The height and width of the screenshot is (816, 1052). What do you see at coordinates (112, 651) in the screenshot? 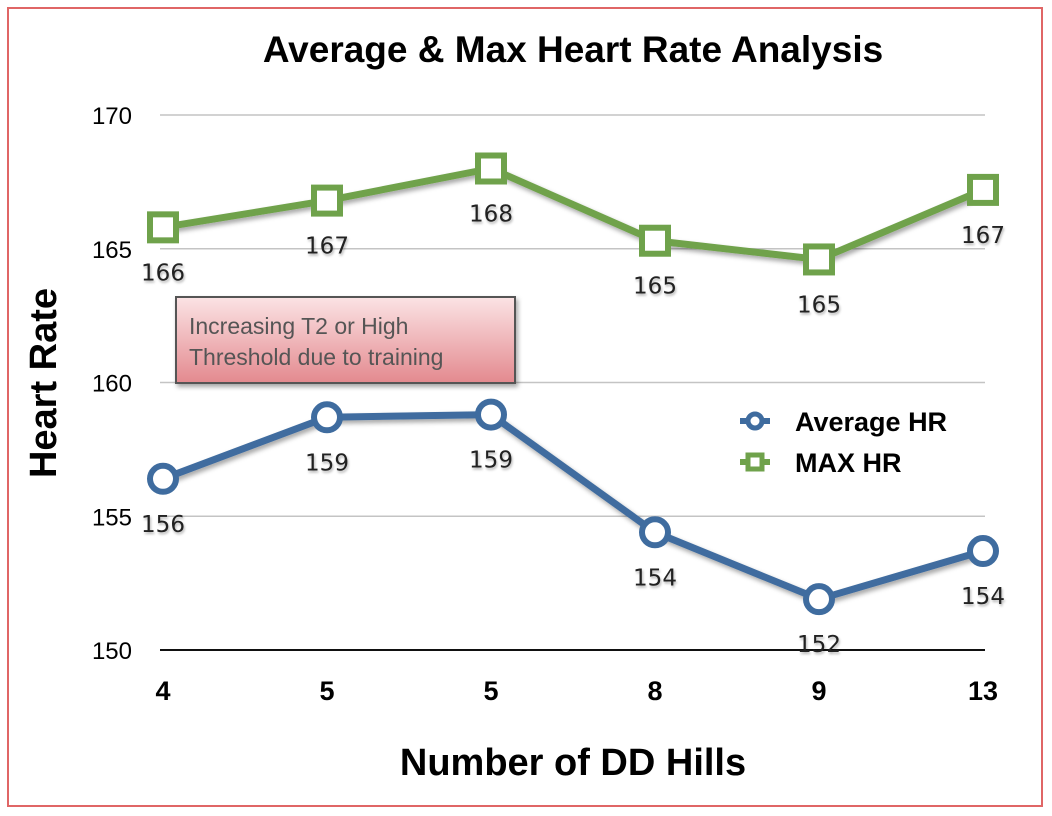
I see `y-tick-label: 150` at bounding box center [112, 651].